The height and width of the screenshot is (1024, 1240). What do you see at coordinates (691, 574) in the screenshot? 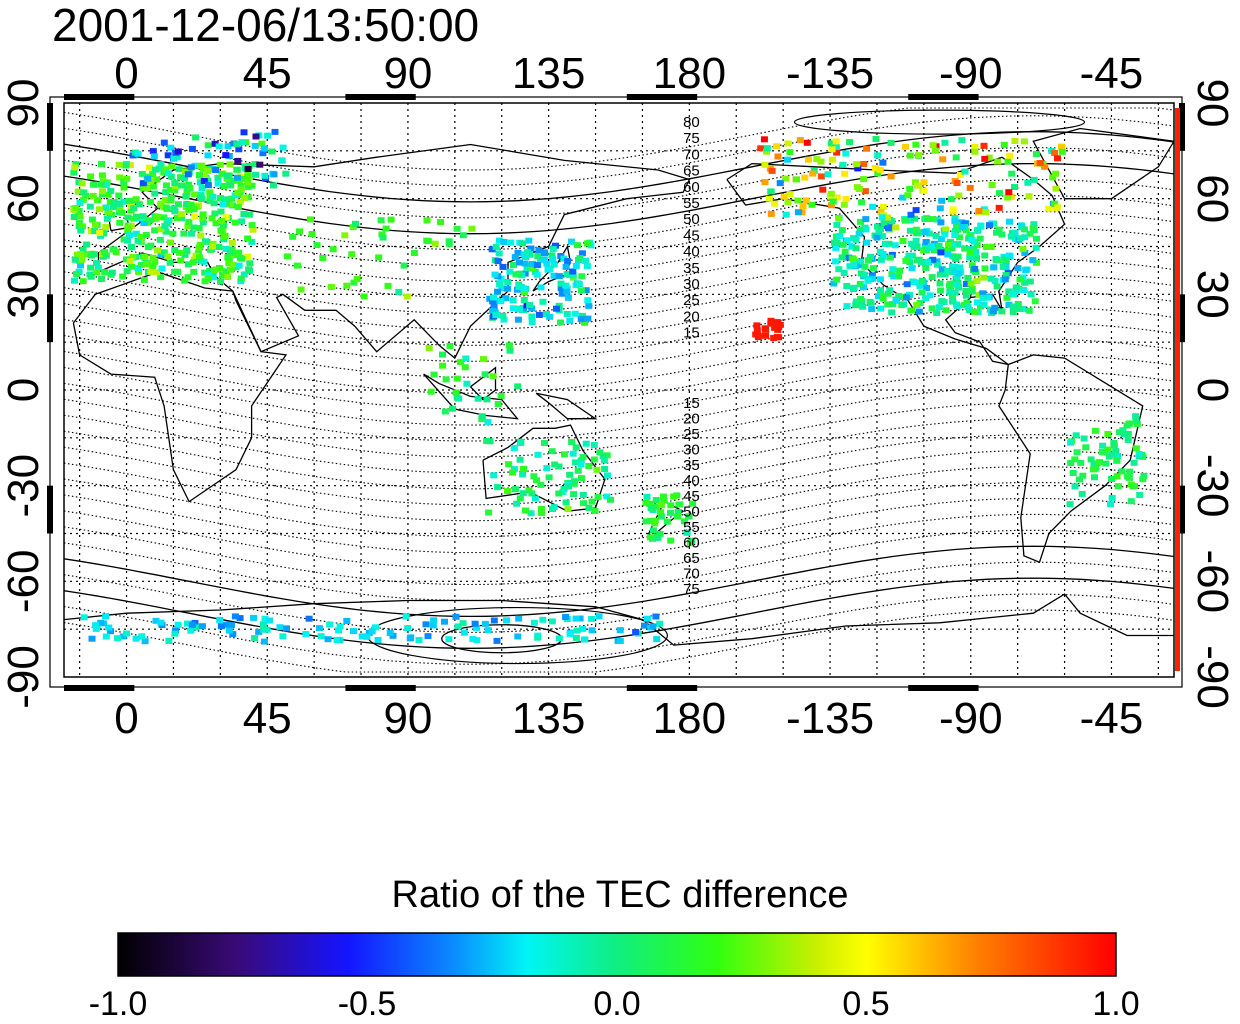
I see `contour-label: 70` at bounding box center [691, 574].